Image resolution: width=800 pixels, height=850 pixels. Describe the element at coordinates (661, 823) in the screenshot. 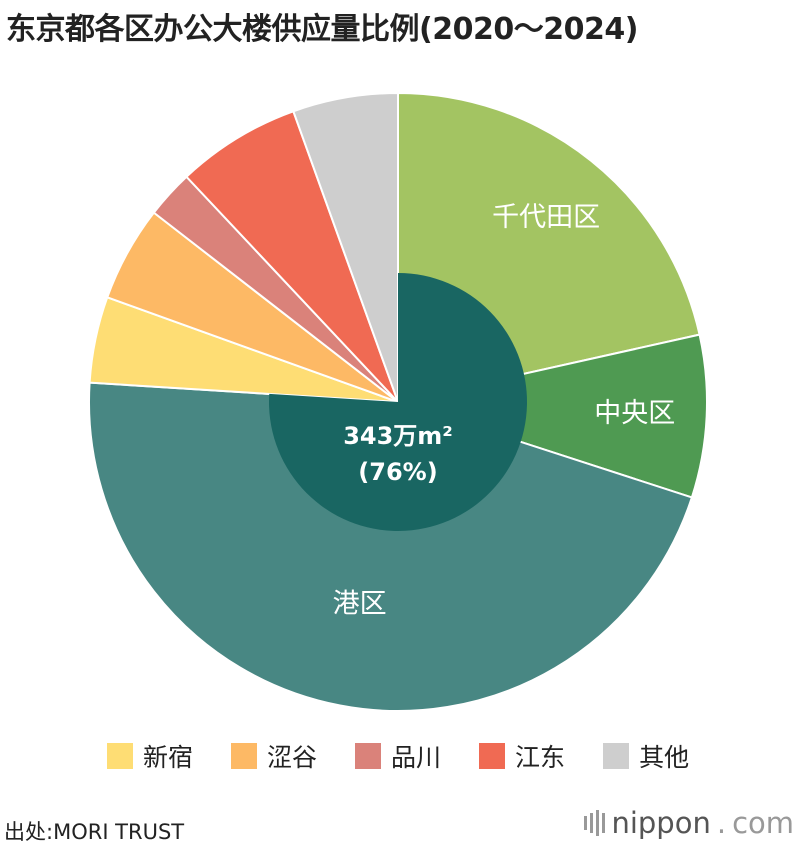

I see `brand-name: nippon` at that location.